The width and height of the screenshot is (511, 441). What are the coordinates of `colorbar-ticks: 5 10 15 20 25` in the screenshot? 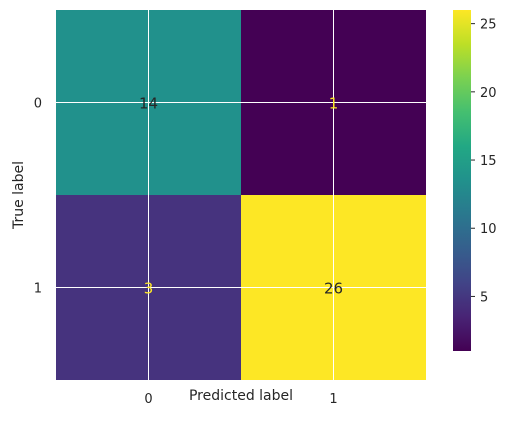 It's located at (484, 161).